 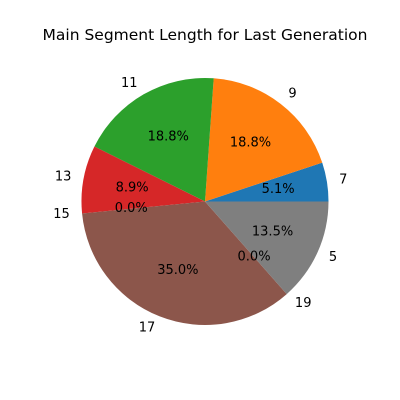 I want to click on slice-label-9: 9, so click(x=292, y=94).